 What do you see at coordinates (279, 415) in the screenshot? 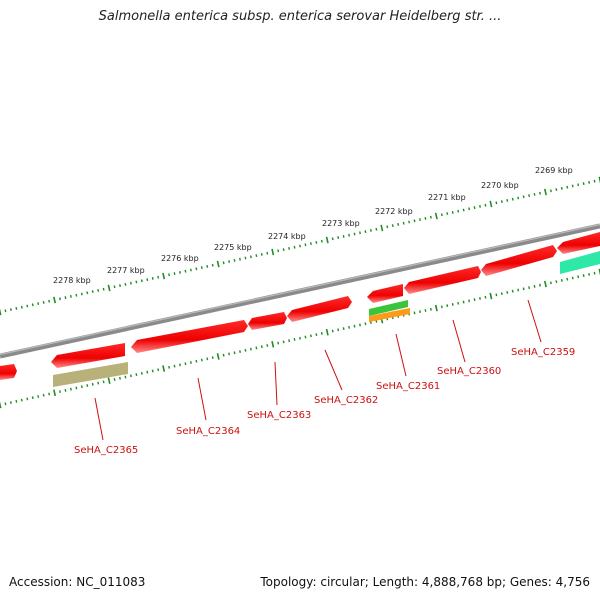
I see `gene-label: SeHA_C2363` at bounding box center [279, 415].